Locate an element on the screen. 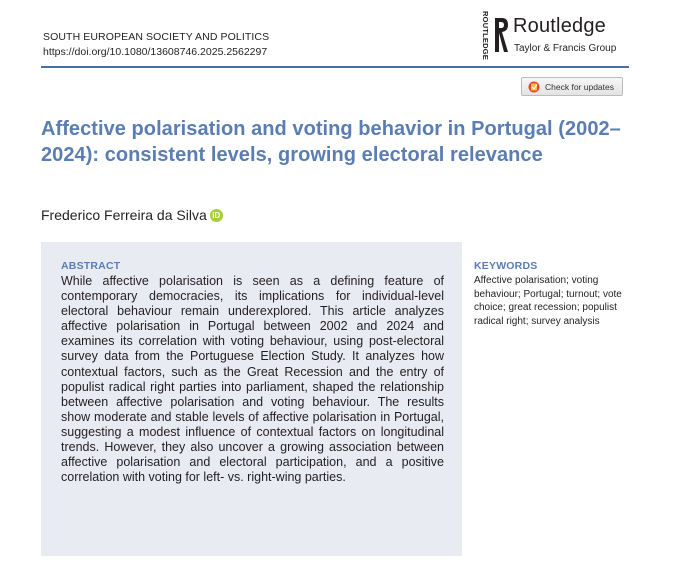 The width and height of the screenshot is (682, 576). author-line: Frederico Ferreira da Silva iD is located at coordinates (132, 215).